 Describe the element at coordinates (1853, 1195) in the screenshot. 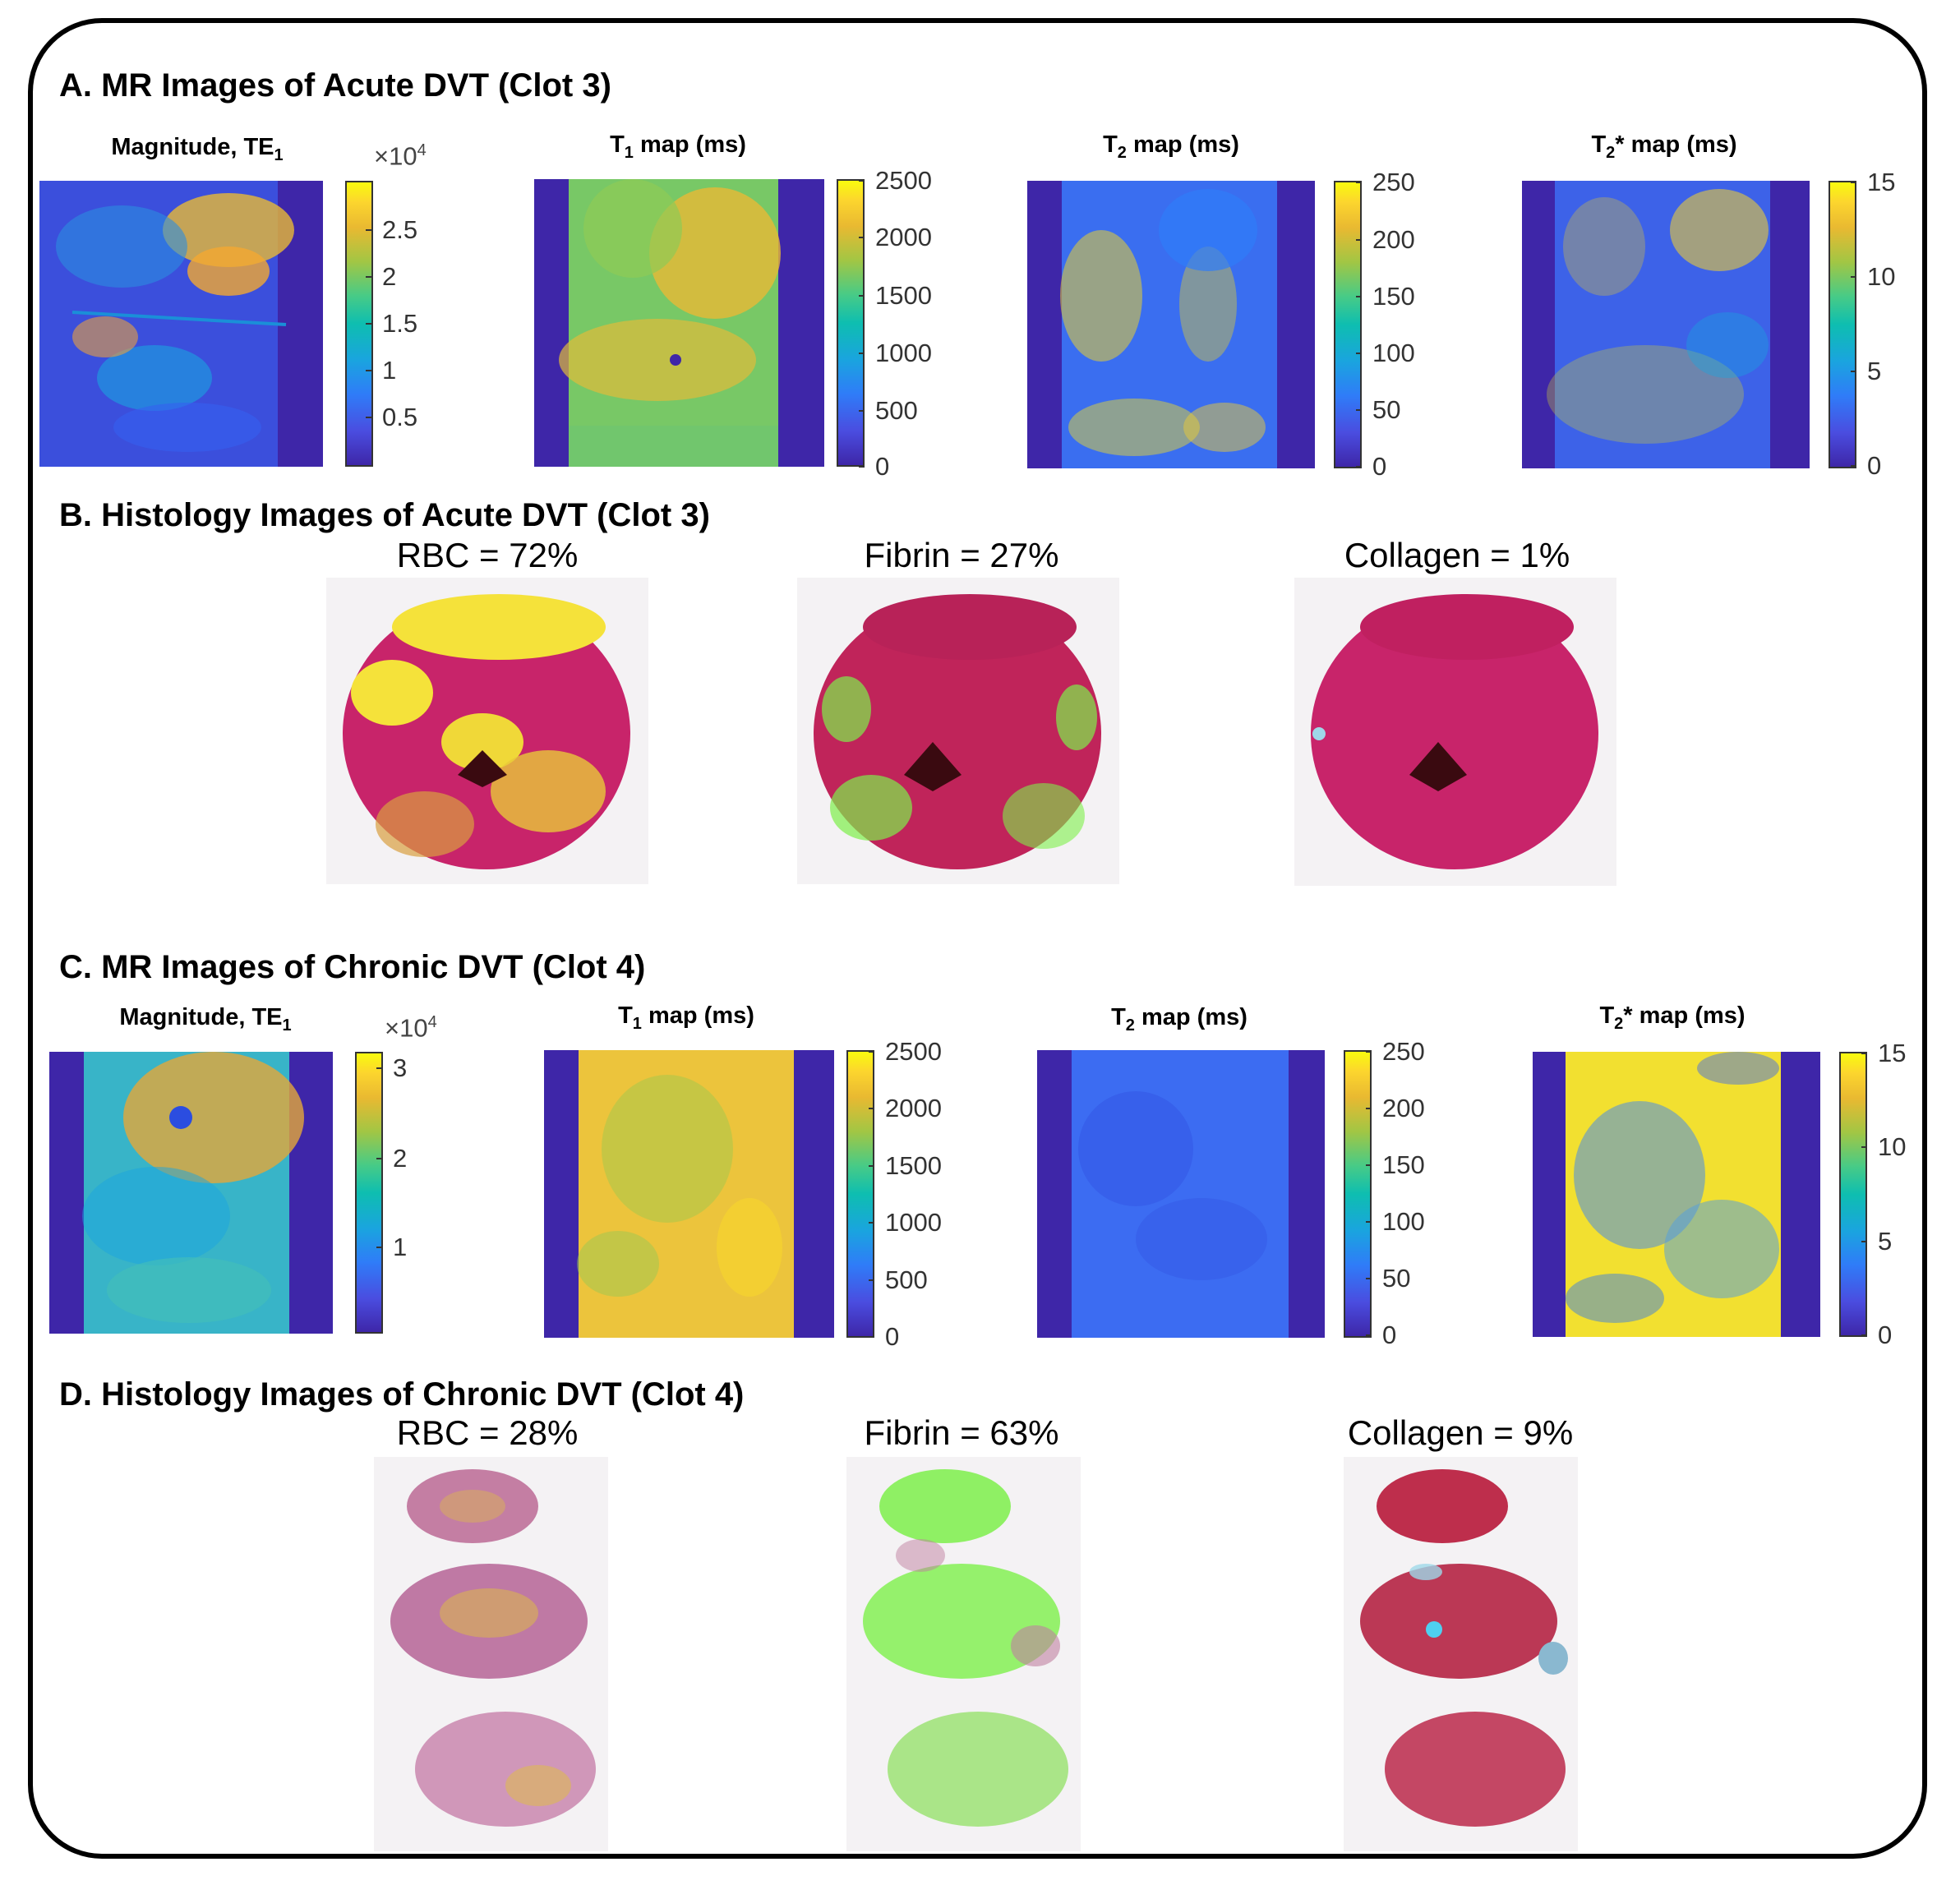

I see `c-t2star-colorbar` at that location.